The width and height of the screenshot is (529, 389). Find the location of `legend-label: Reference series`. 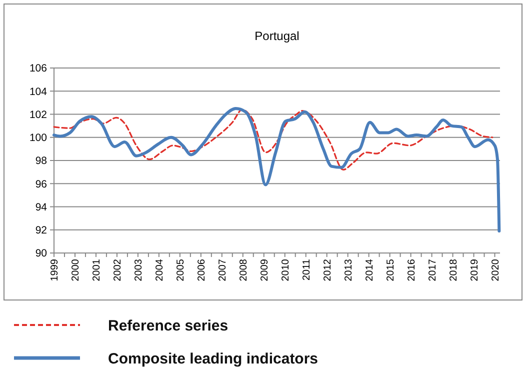

legend-label: Reference series is located at coordinates (168, 325).